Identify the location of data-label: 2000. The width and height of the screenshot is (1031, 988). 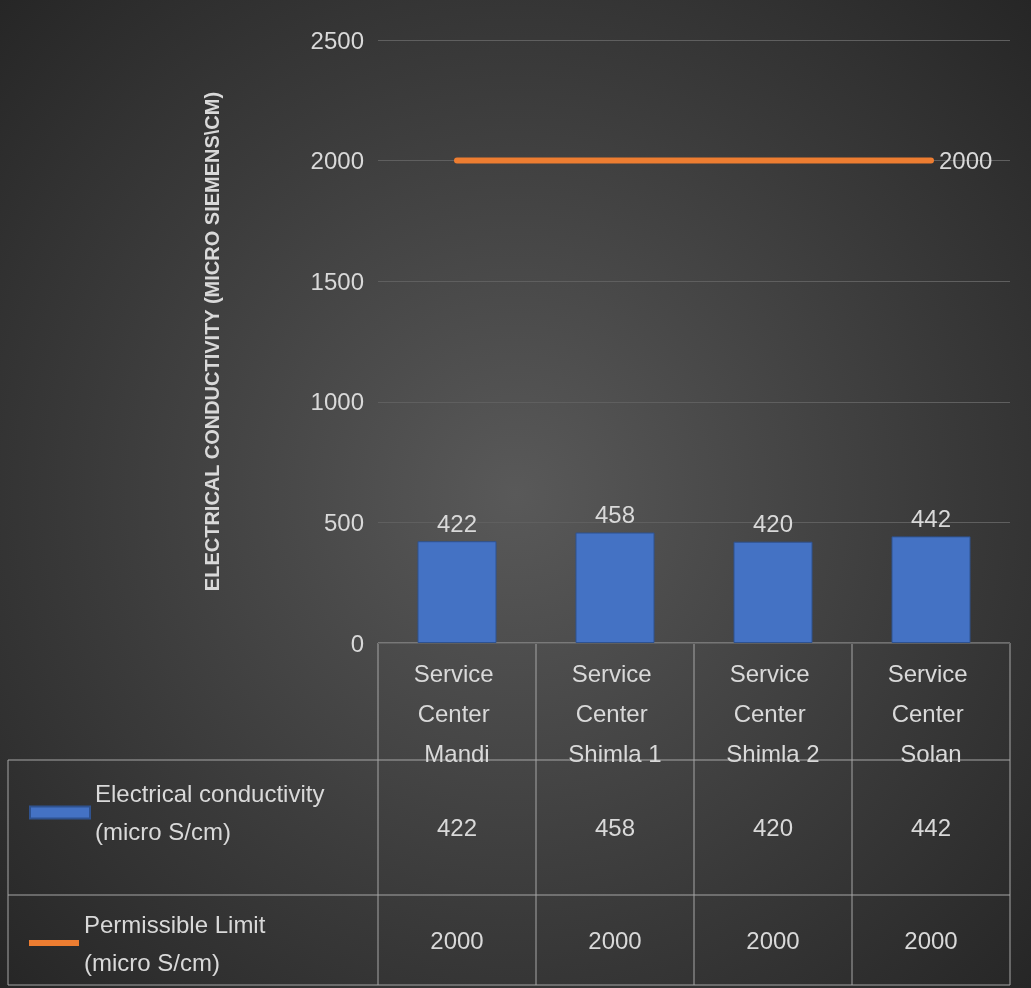
(966, 161).